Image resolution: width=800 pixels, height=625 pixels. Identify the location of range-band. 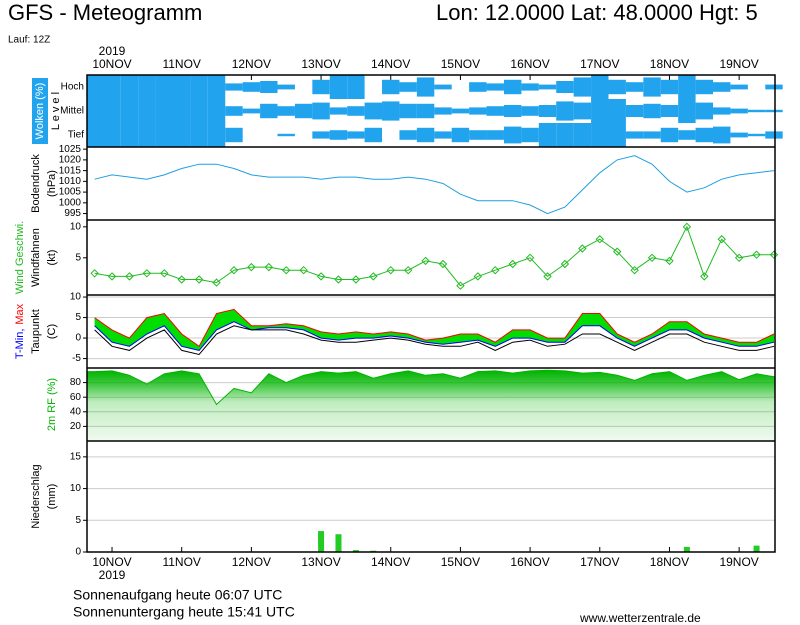
(434, 330).